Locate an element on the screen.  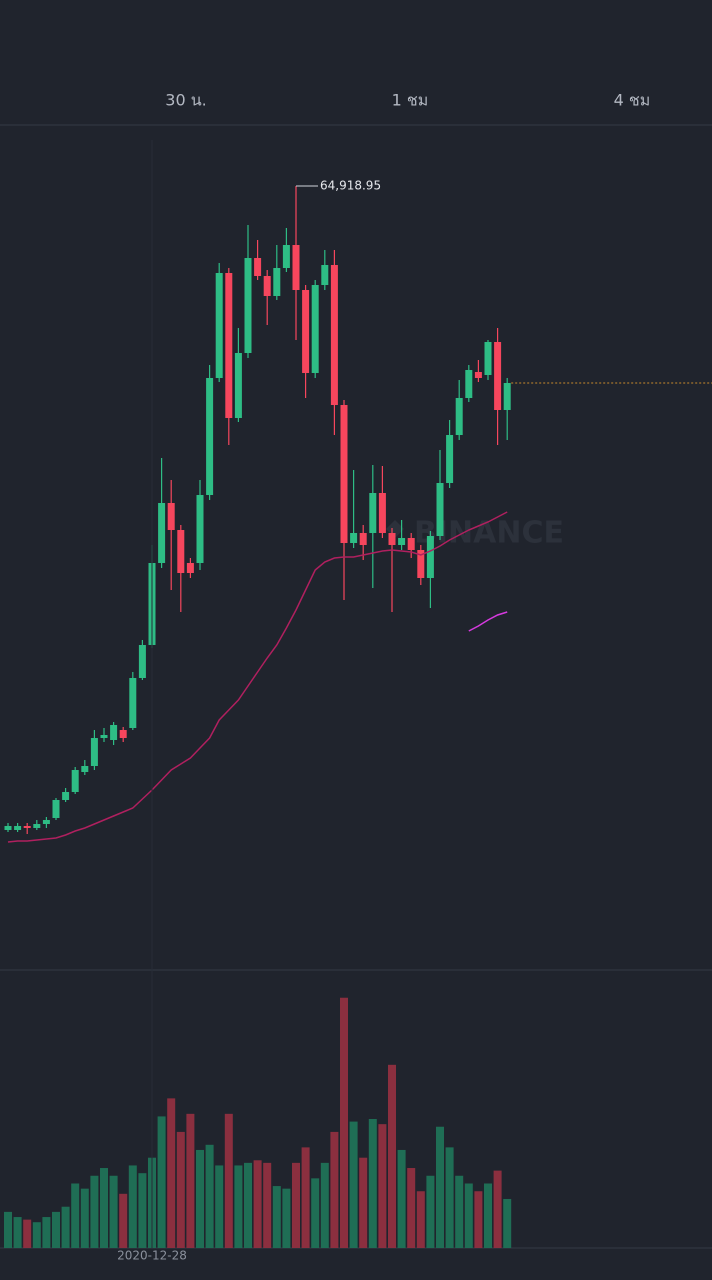
interval-tab: 1 ชม is located at coordinates (410, 100).